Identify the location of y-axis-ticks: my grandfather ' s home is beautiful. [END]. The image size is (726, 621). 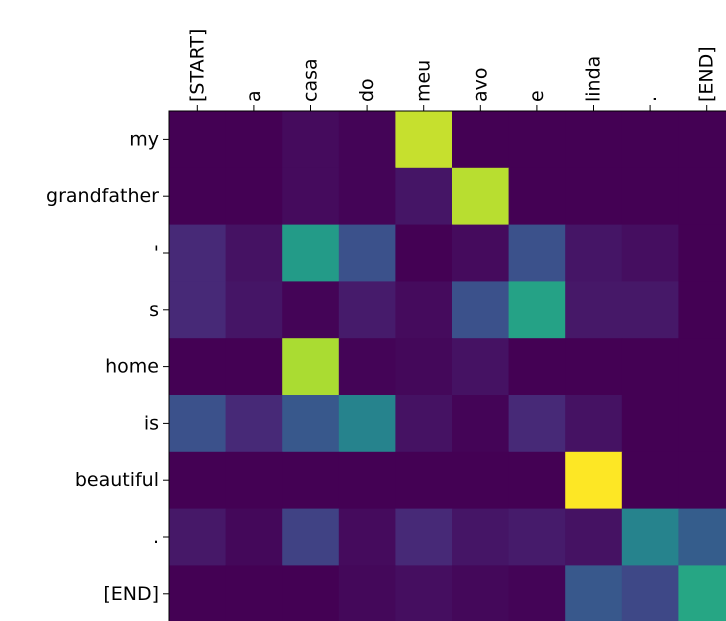
(107, 366).